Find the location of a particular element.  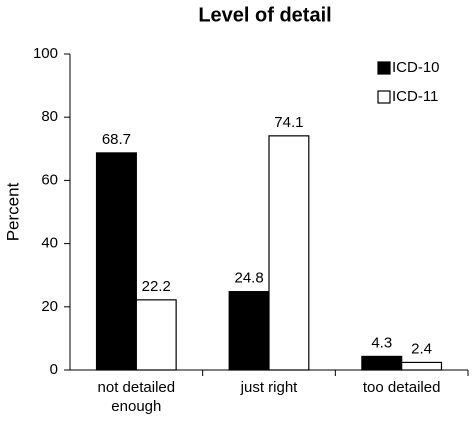

value-label: 22.2 is located at coordinates (156, 286).